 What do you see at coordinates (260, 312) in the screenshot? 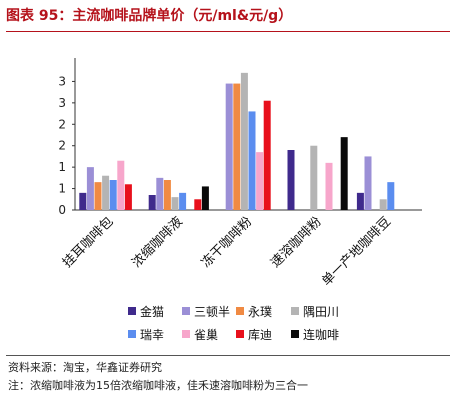
I see `legend-label: 永璞` at bounding box center [260, 312].